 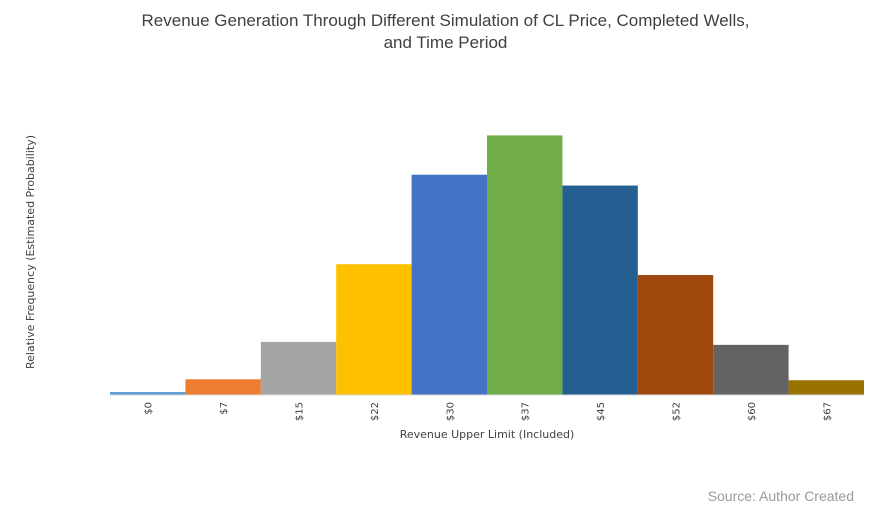 I want to click on x-tick-label-9: $60, so click(x=752, y=411).